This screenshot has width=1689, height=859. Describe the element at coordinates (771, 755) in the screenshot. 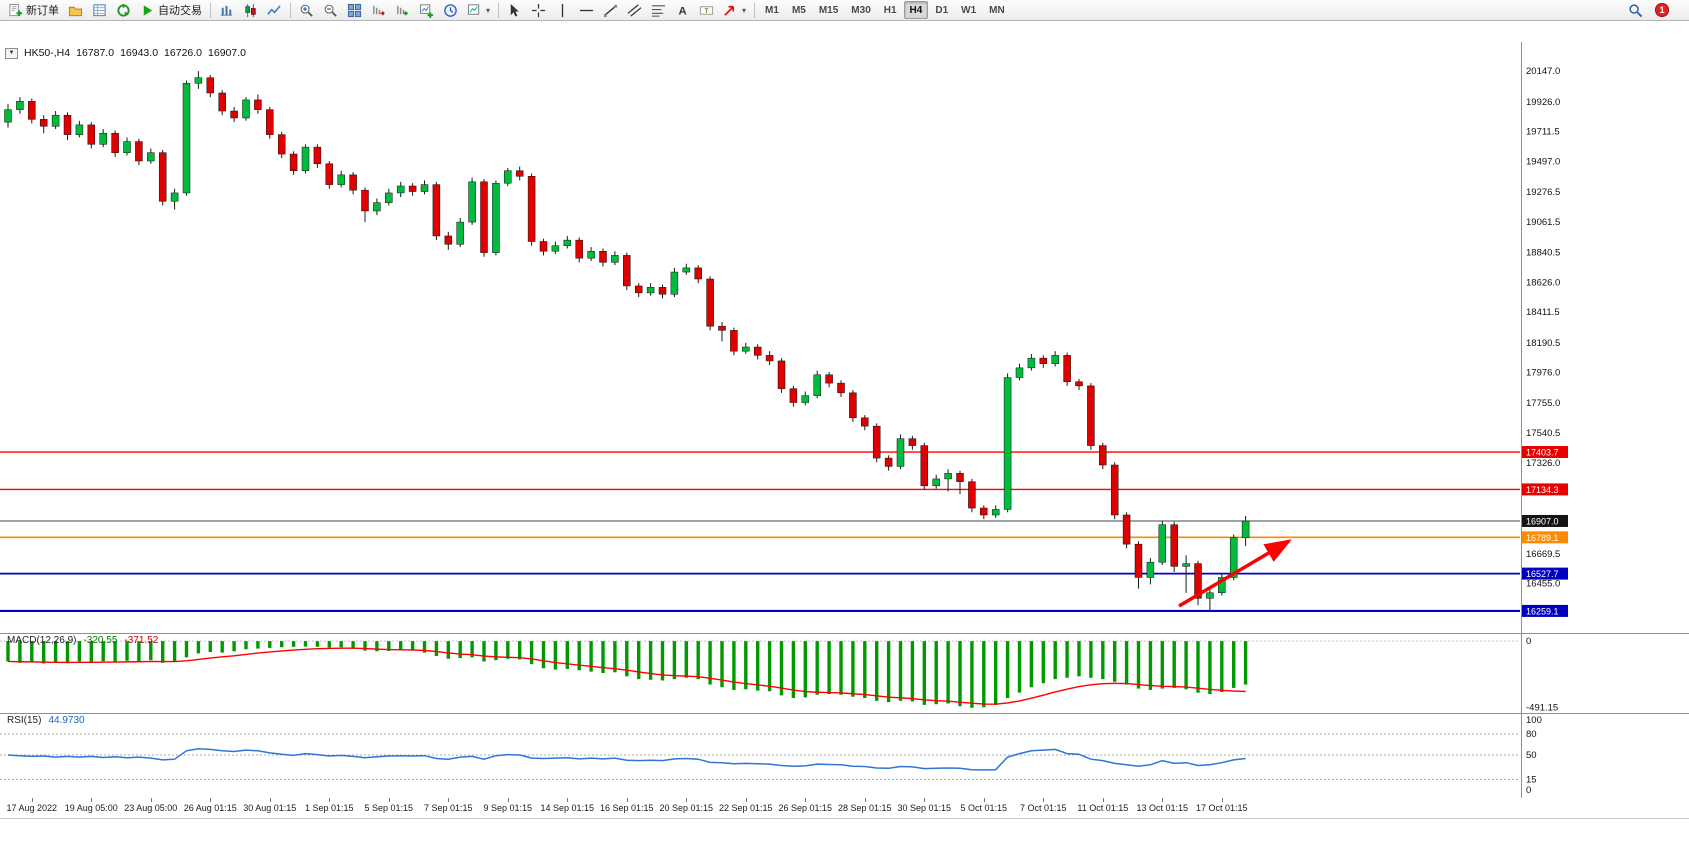

I see `rsi-indicator-panel: 100 80 50 150` at that location.